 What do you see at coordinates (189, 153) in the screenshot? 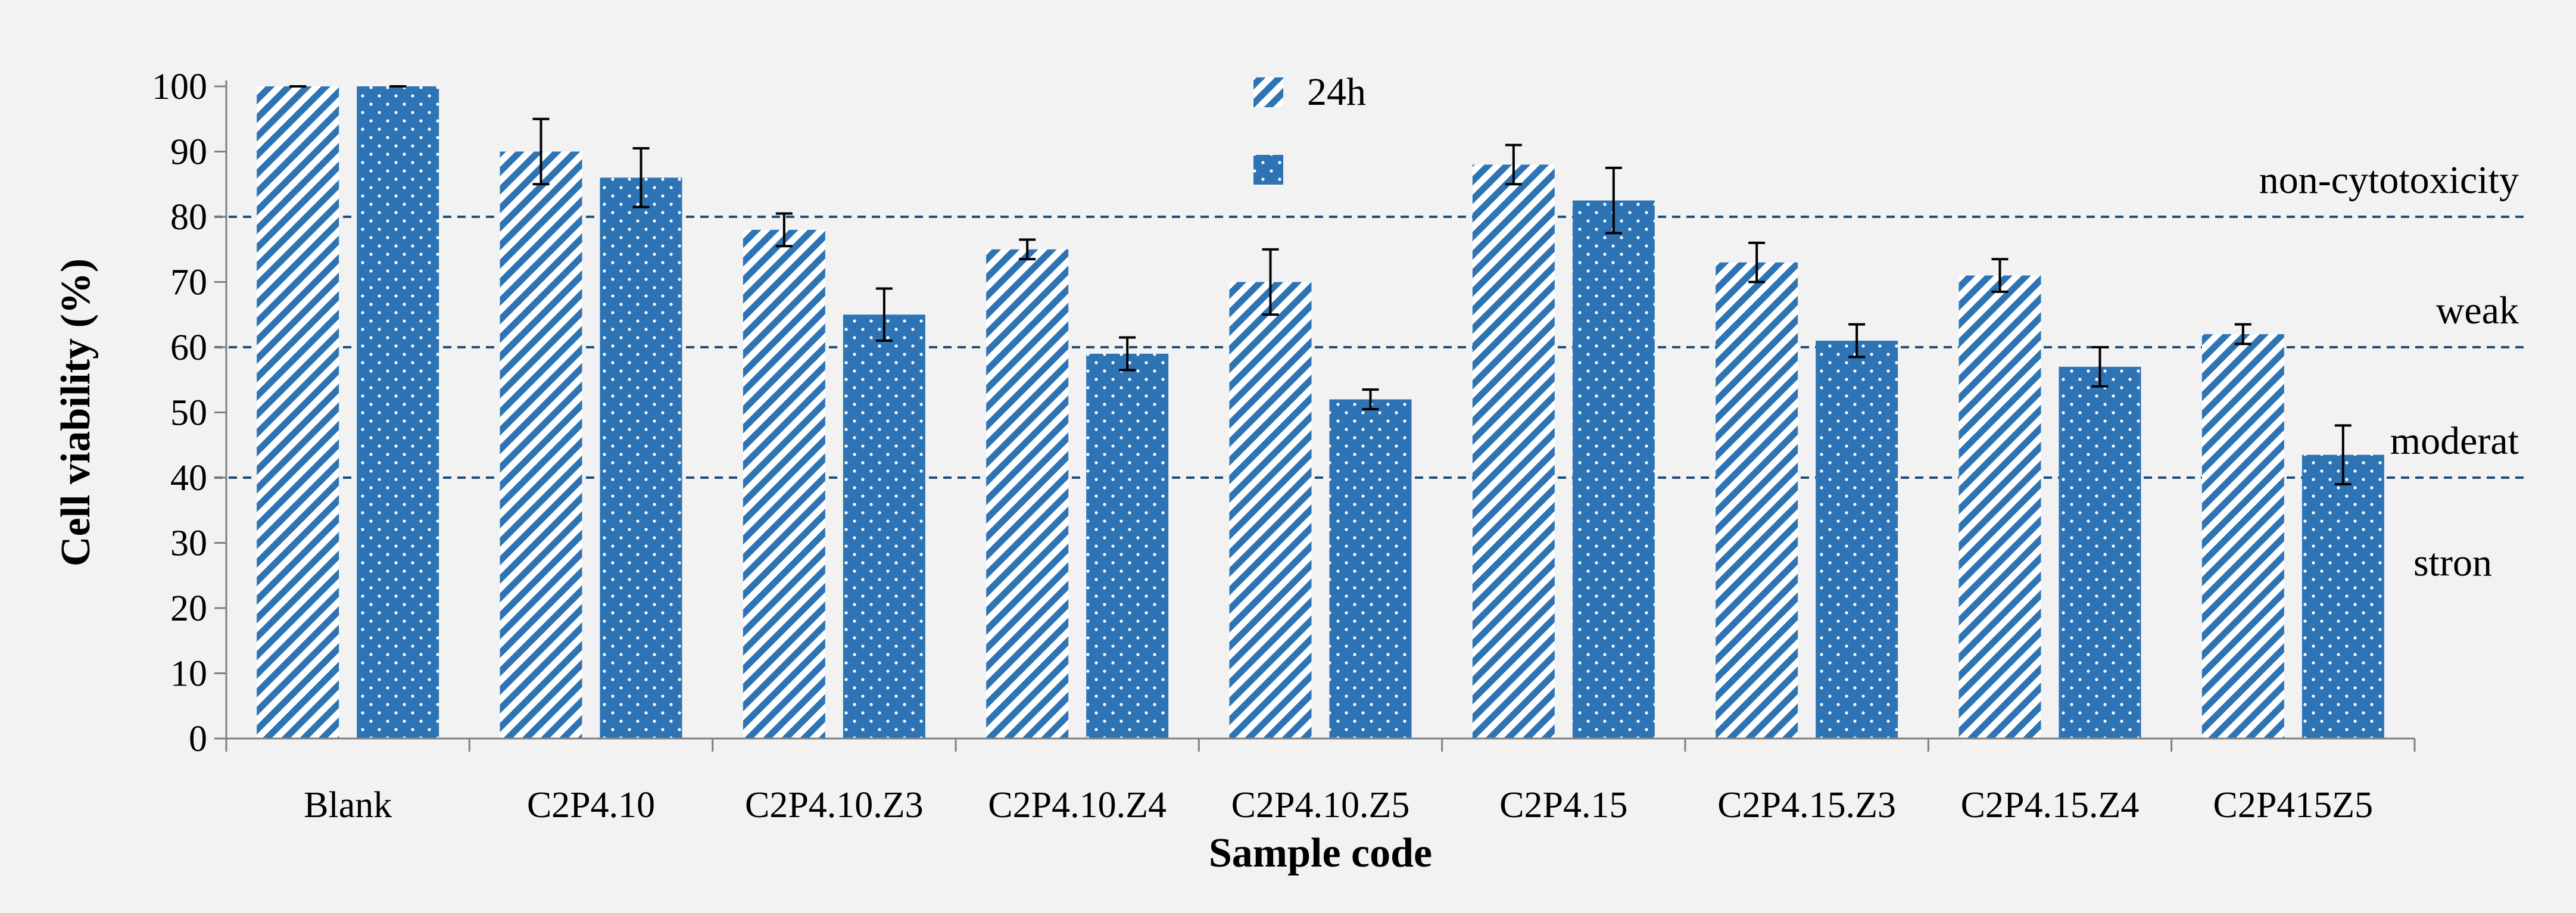
I see `y-tick-label-90: 90` at bounding box center [189, 153].